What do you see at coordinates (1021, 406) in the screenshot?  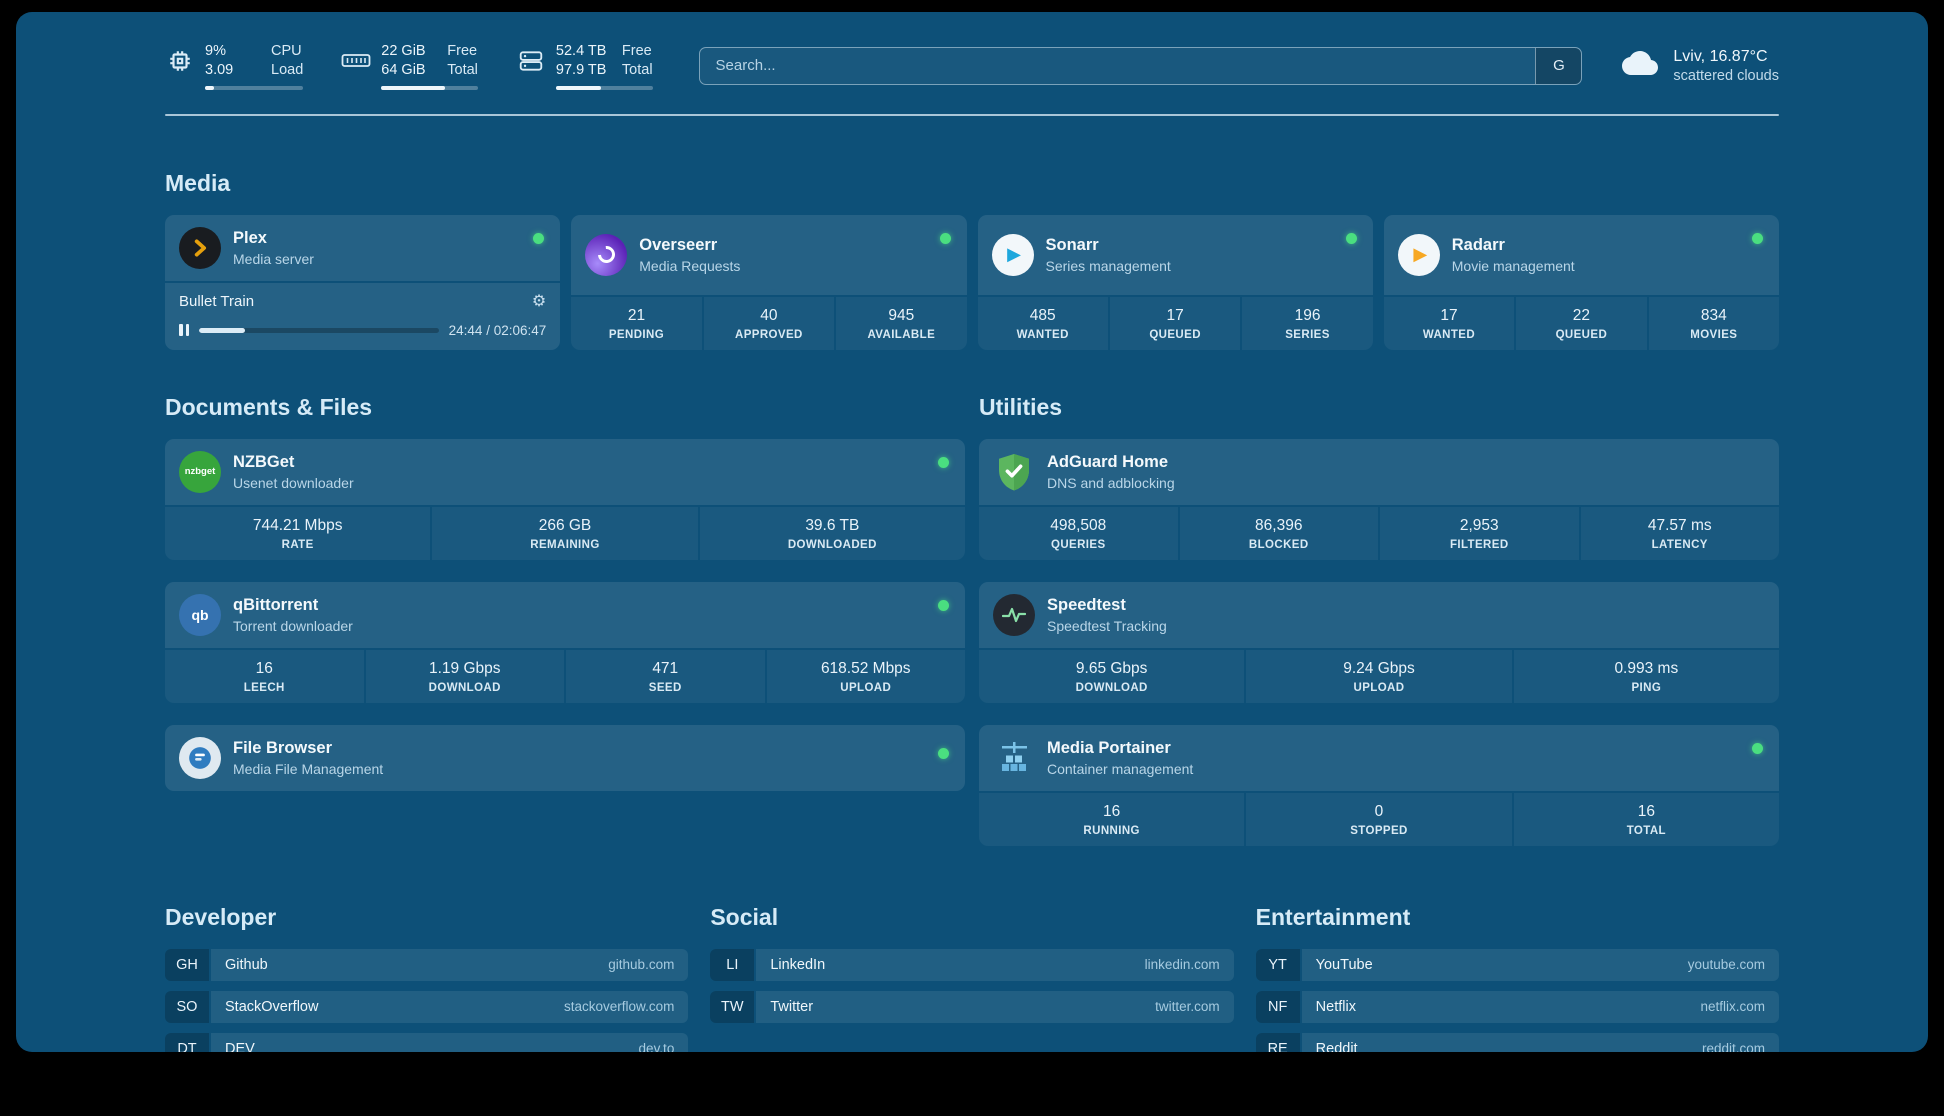 I see `utilities-section-title: Utilities` at bounding box center [1021, 406].